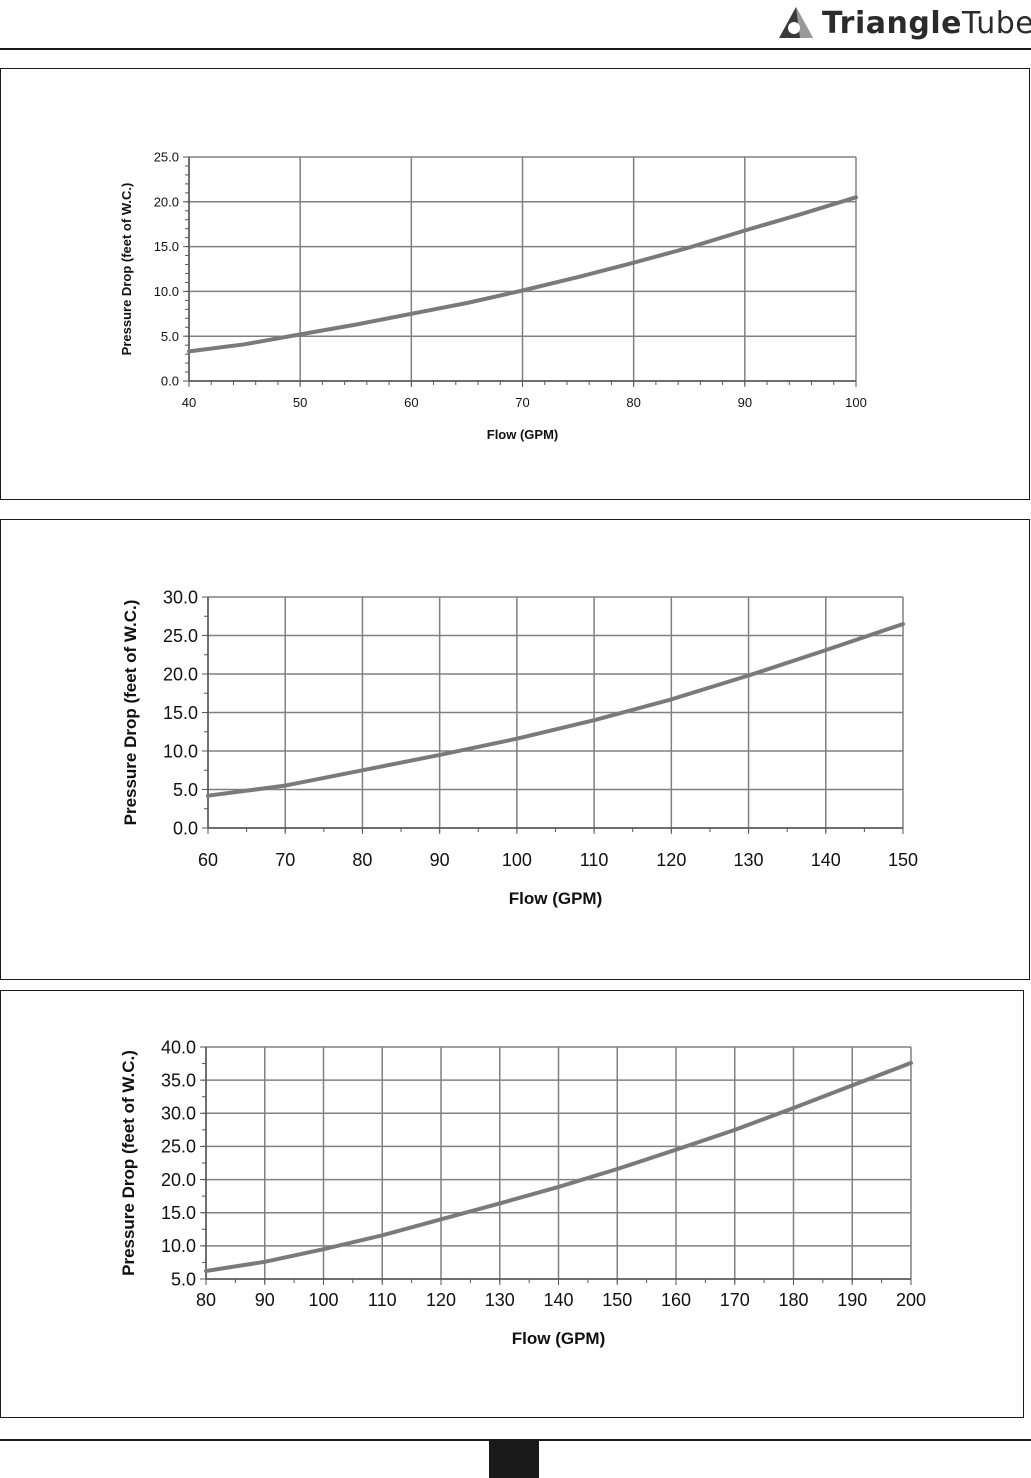 This screenshot has width=1031, height=1478. Describe the element at coordinates (515, 1440) in the screenshot. I see `footer-rule` at that location.